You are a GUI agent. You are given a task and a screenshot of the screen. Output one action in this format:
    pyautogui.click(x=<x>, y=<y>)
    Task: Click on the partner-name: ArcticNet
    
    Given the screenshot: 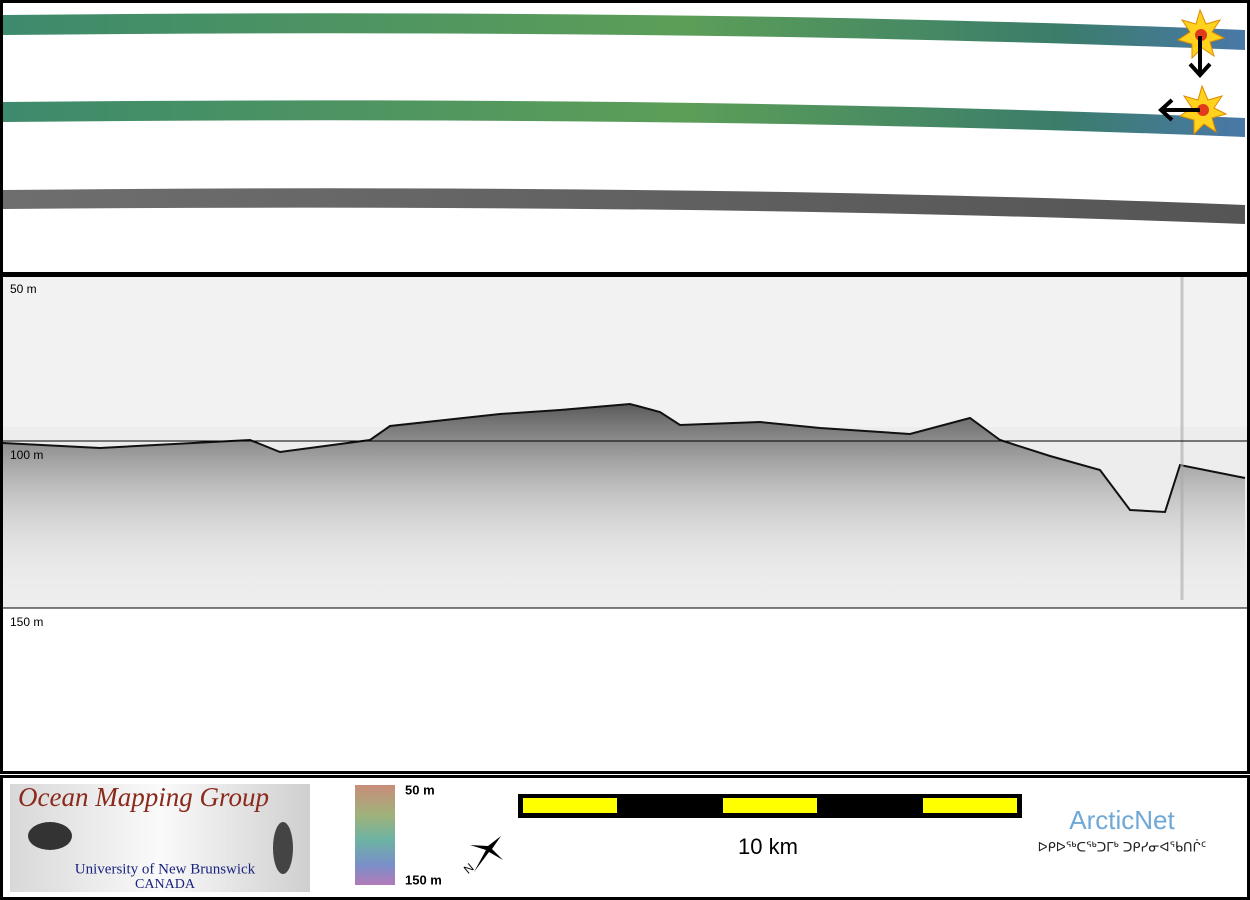 What is the action you would take?
    pyautogui.click(x=1122, y=820)
    